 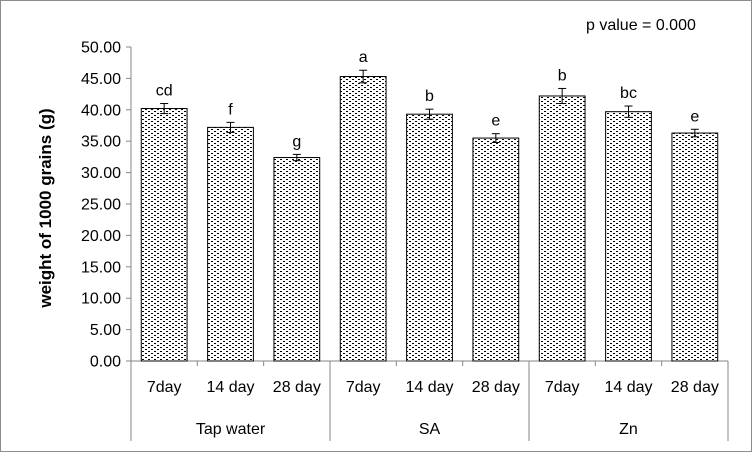 I want to click on y-axis-label: weight of 1000 grains (g), so click(x=45, y=208).